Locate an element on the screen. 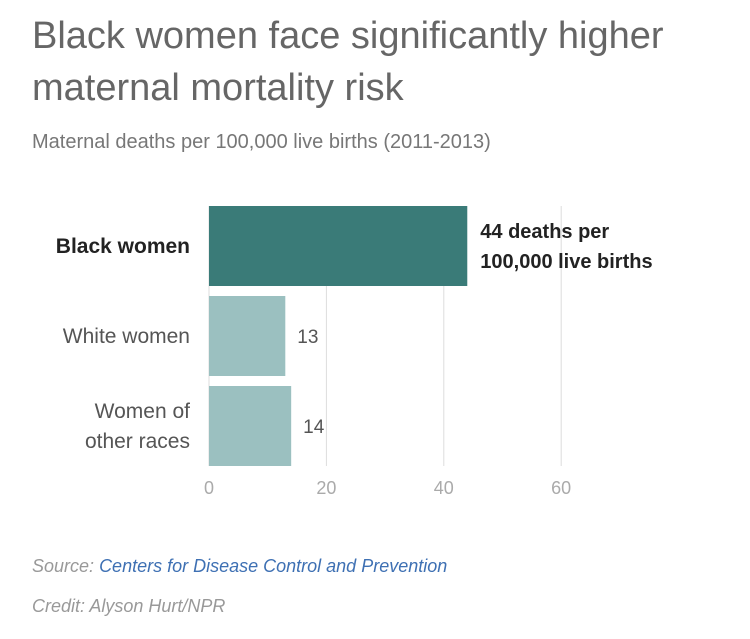 This screenshot has height=639, width=750. data-label: 13 is located at coordinates (307, 337).